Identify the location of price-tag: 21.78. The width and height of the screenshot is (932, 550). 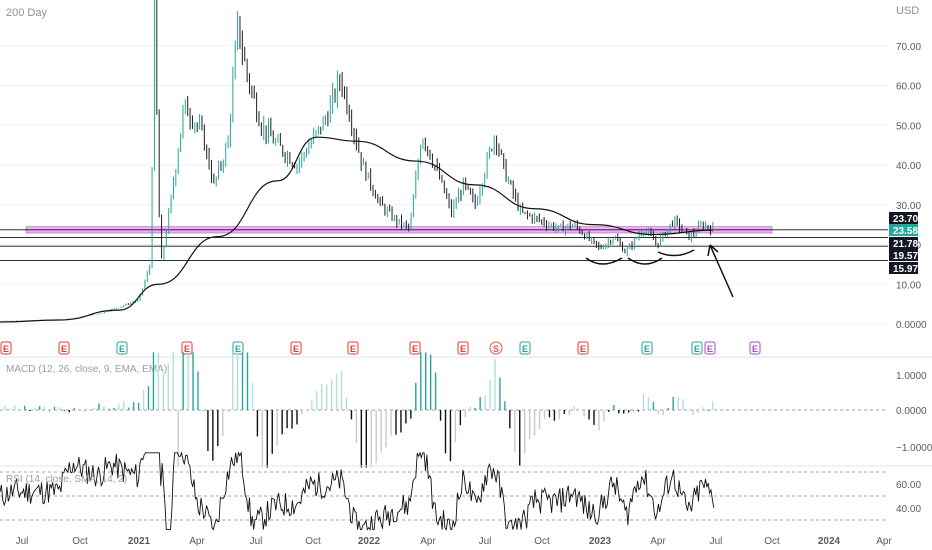
(903, 243).